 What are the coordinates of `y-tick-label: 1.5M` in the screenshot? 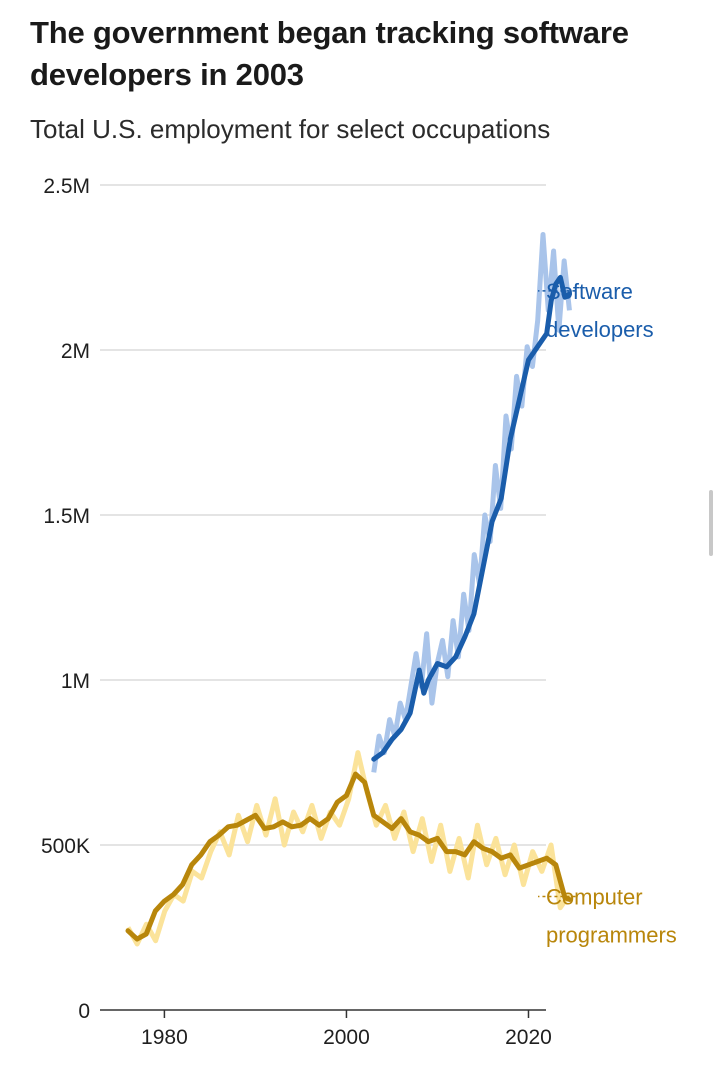 It's located at (66, 516).